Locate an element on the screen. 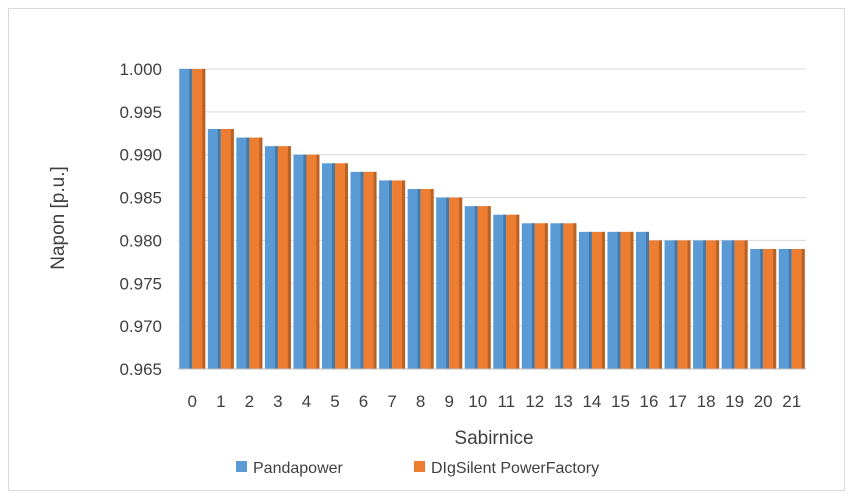 The image size is (855, 501). x-tick-label: 13 is located at coordinates (563, 401).